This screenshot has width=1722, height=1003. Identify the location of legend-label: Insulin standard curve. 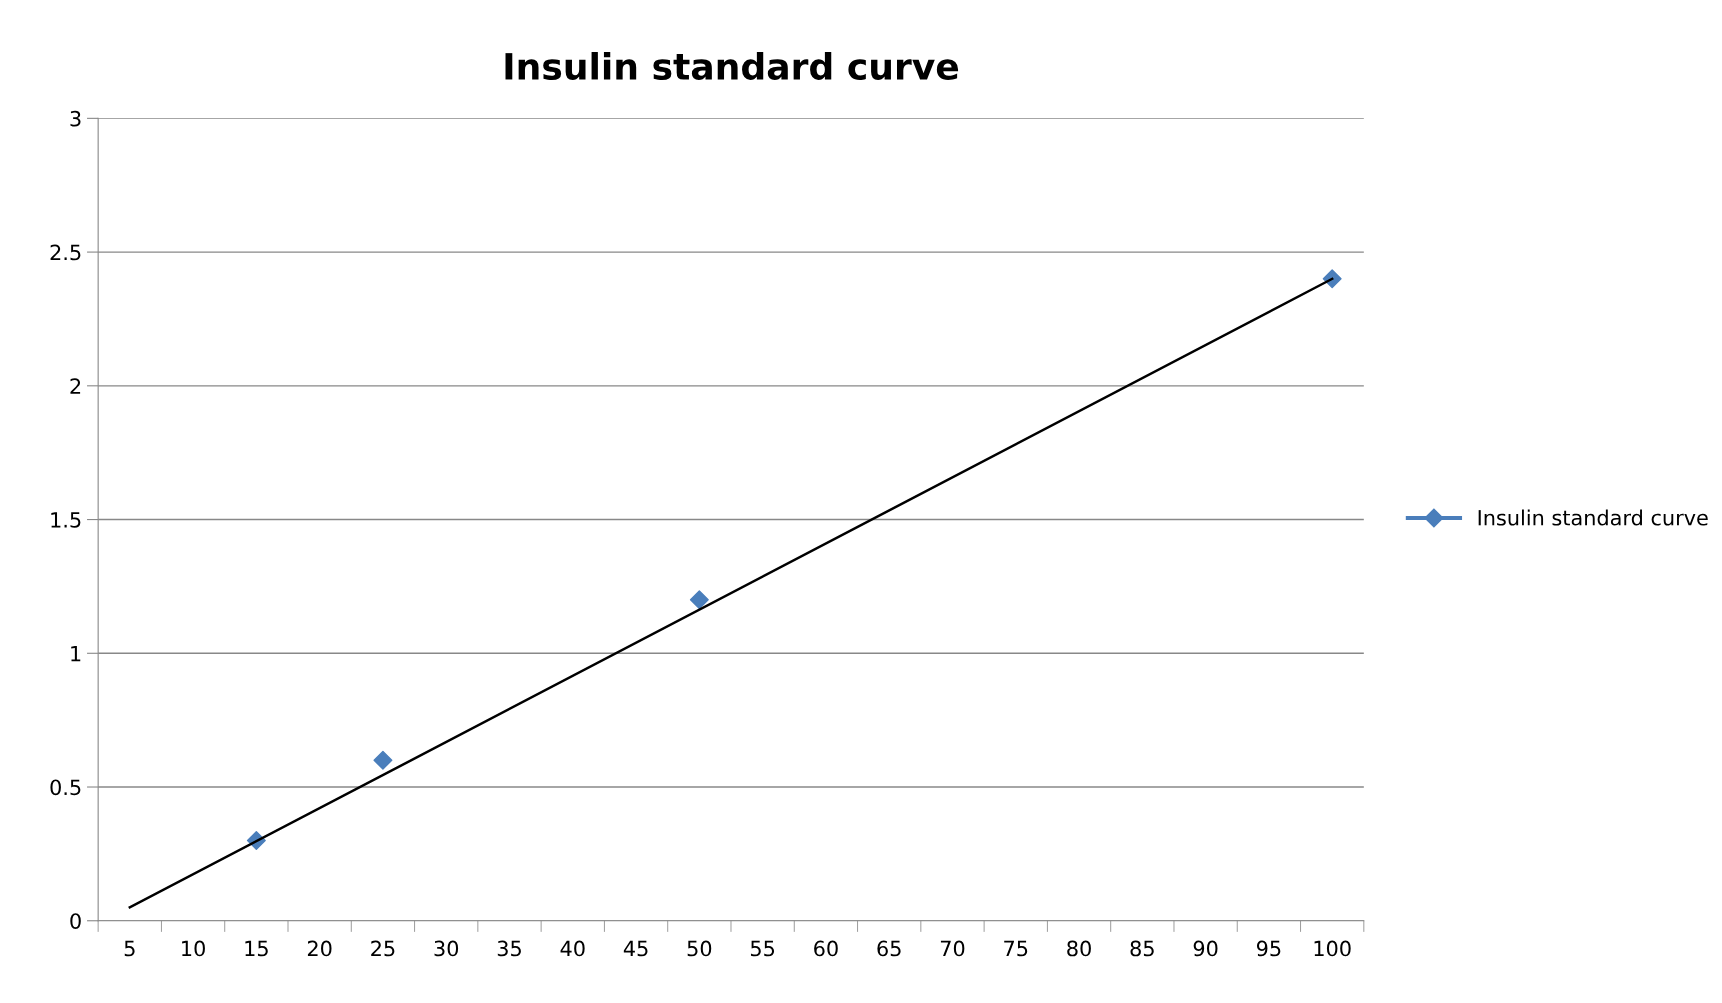
(1593, 517).